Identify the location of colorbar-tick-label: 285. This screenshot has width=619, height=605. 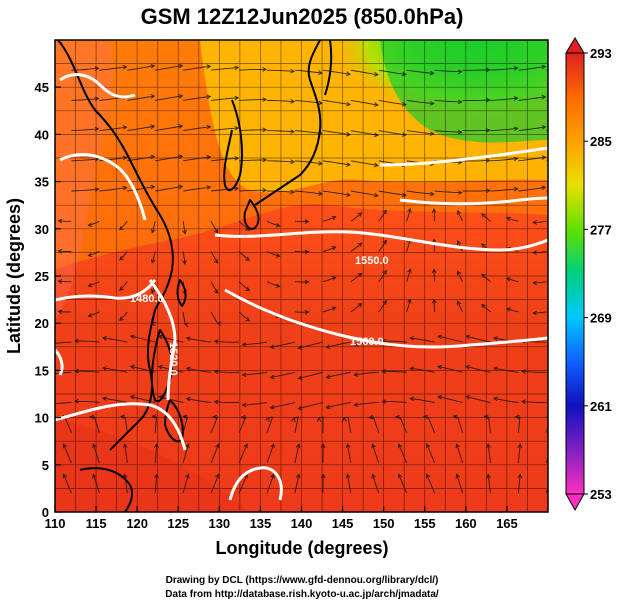
(601, 141).